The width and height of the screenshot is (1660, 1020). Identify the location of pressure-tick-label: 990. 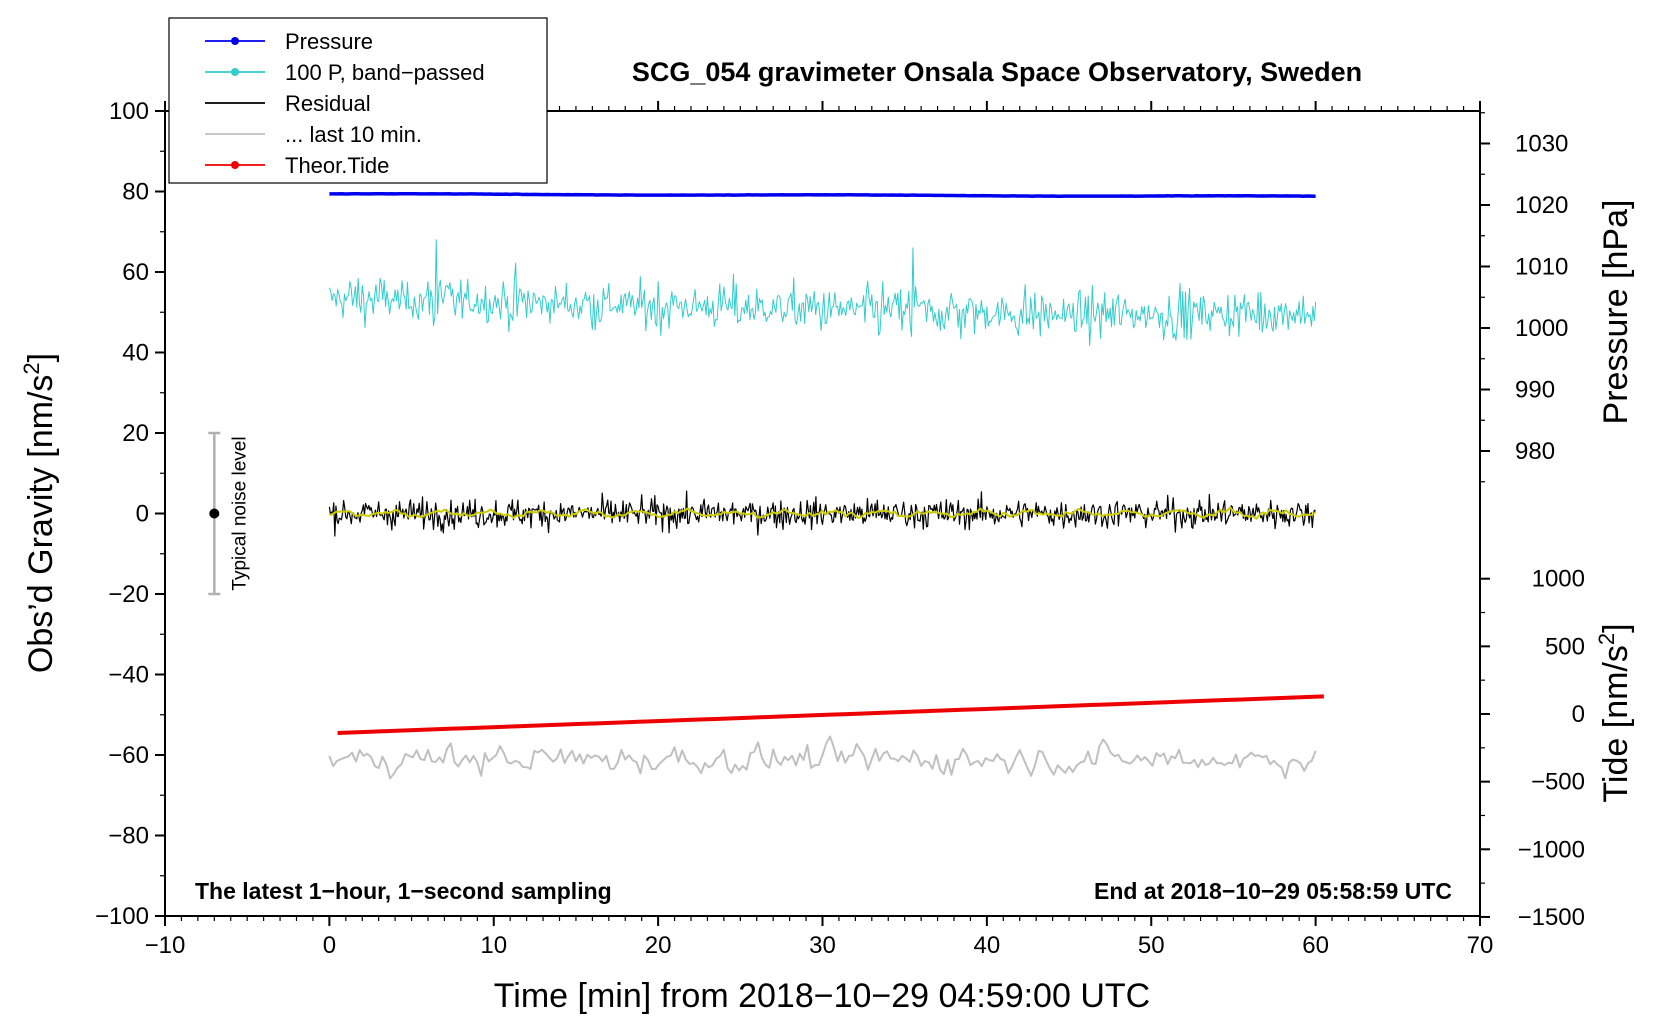
(1535, 390).